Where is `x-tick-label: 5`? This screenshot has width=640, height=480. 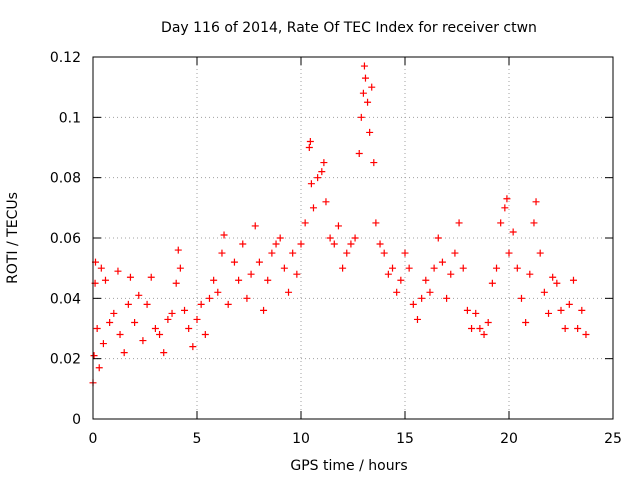
x-tick-label: 5 is located at coordinates (197, 439).